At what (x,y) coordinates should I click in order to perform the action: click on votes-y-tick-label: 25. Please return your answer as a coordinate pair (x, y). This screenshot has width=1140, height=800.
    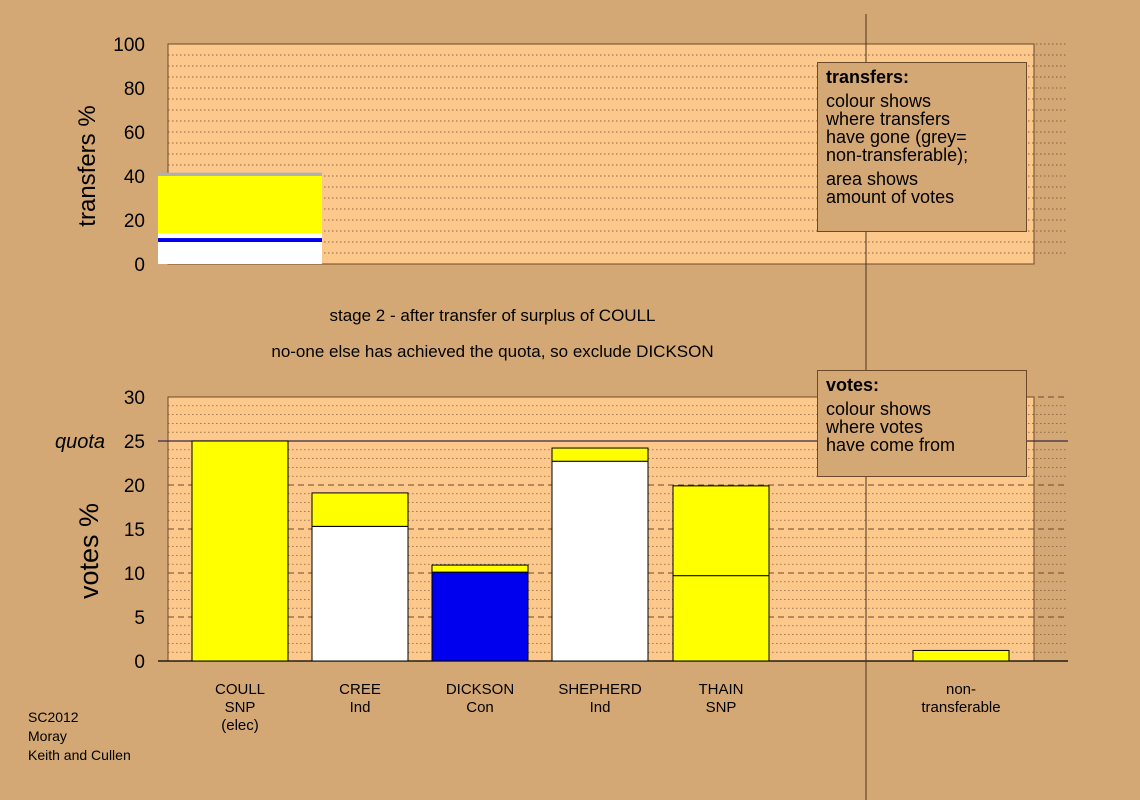
    Looking at the image, I should click on (134, 442).